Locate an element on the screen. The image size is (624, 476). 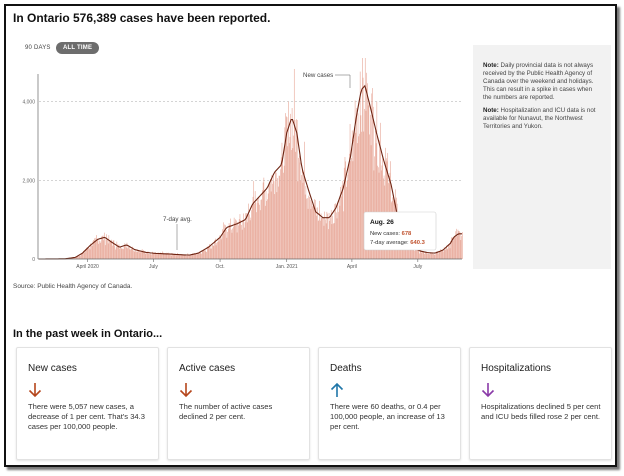
x-tick-label: July is located at coordinates (153, 267).